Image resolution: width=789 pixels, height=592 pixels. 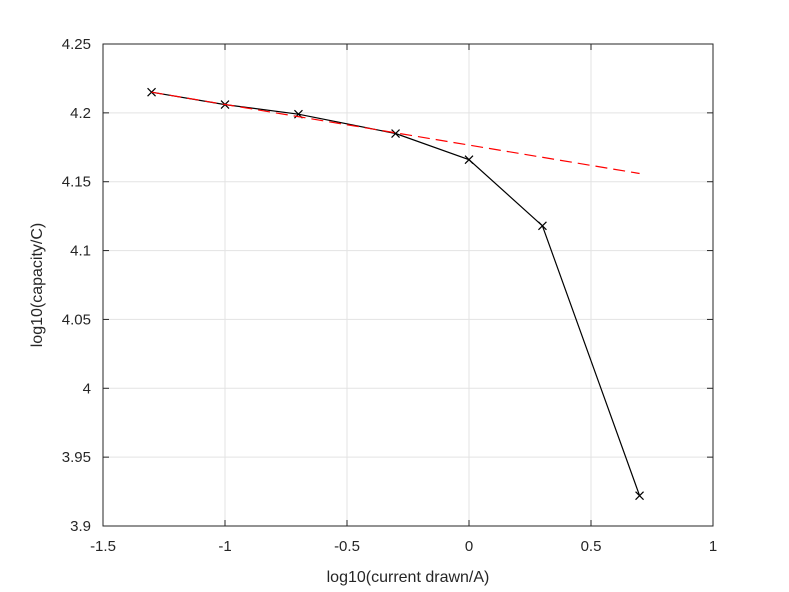 What do you see at coordinates (76, 182) in the screenshot?
I see `y-tick-label: 4.15` at bounding box center [76, 182].